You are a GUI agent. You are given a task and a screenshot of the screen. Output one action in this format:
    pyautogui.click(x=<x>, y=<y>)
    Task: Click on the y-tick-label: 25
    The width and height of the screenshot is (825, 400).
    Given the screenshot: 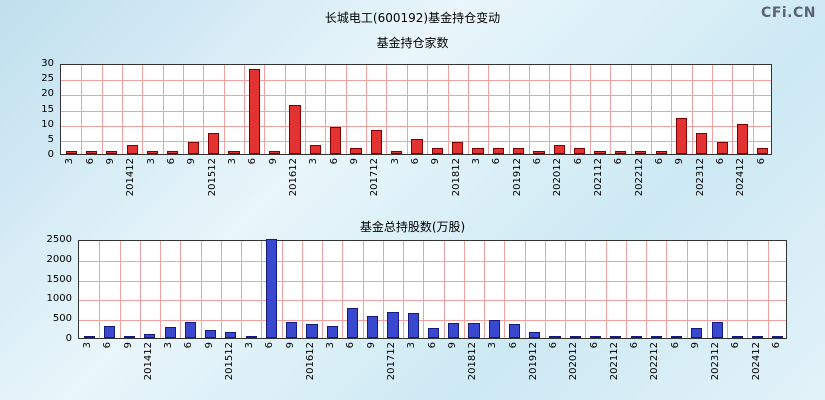 What is the action you would take?
    pyautogui.click(x=47, y=79)
    